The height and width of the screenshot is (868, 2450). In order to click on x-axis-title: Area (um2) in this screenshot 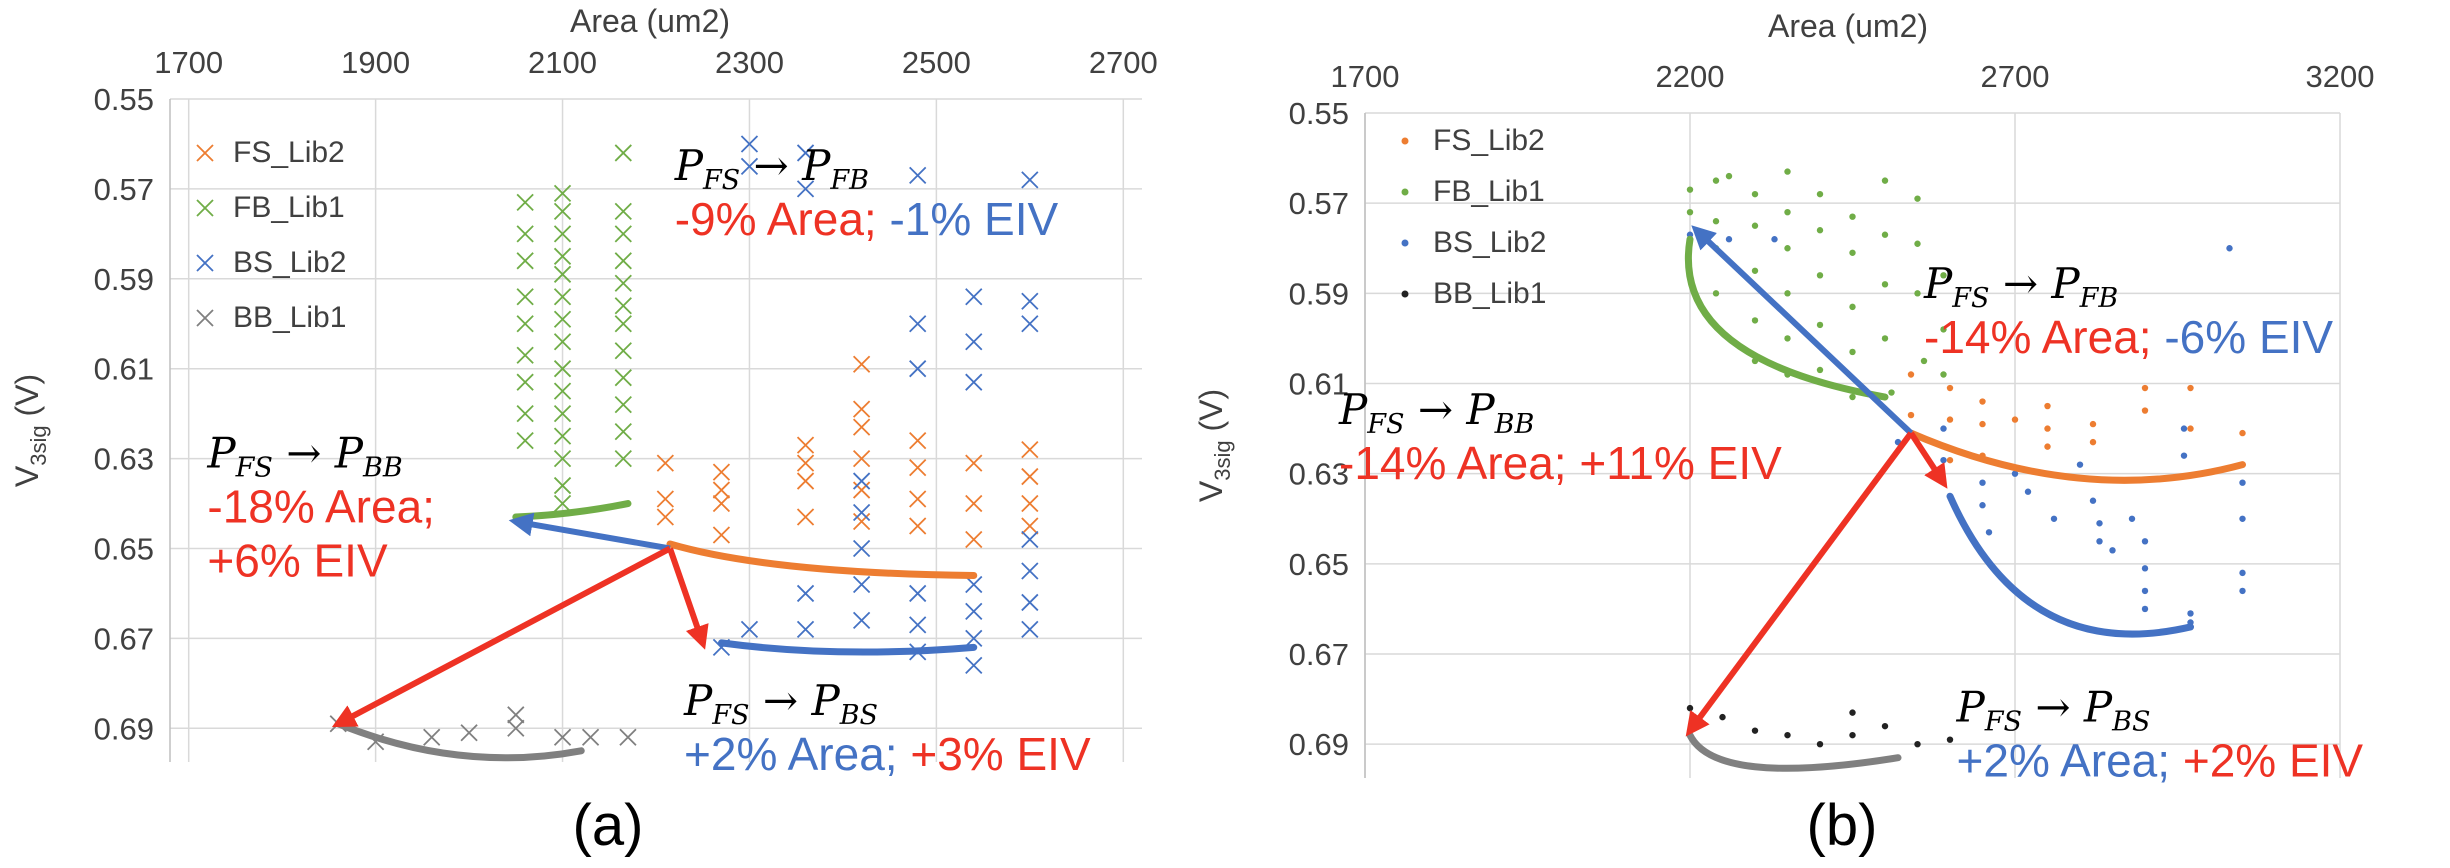, I will do `click(650, 21)`.